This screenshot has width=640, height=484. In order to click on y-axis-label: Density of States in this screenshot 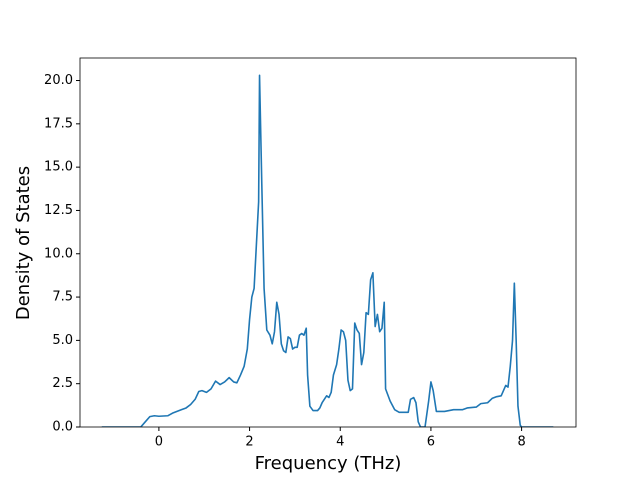, I will do `click(23, 243)`.